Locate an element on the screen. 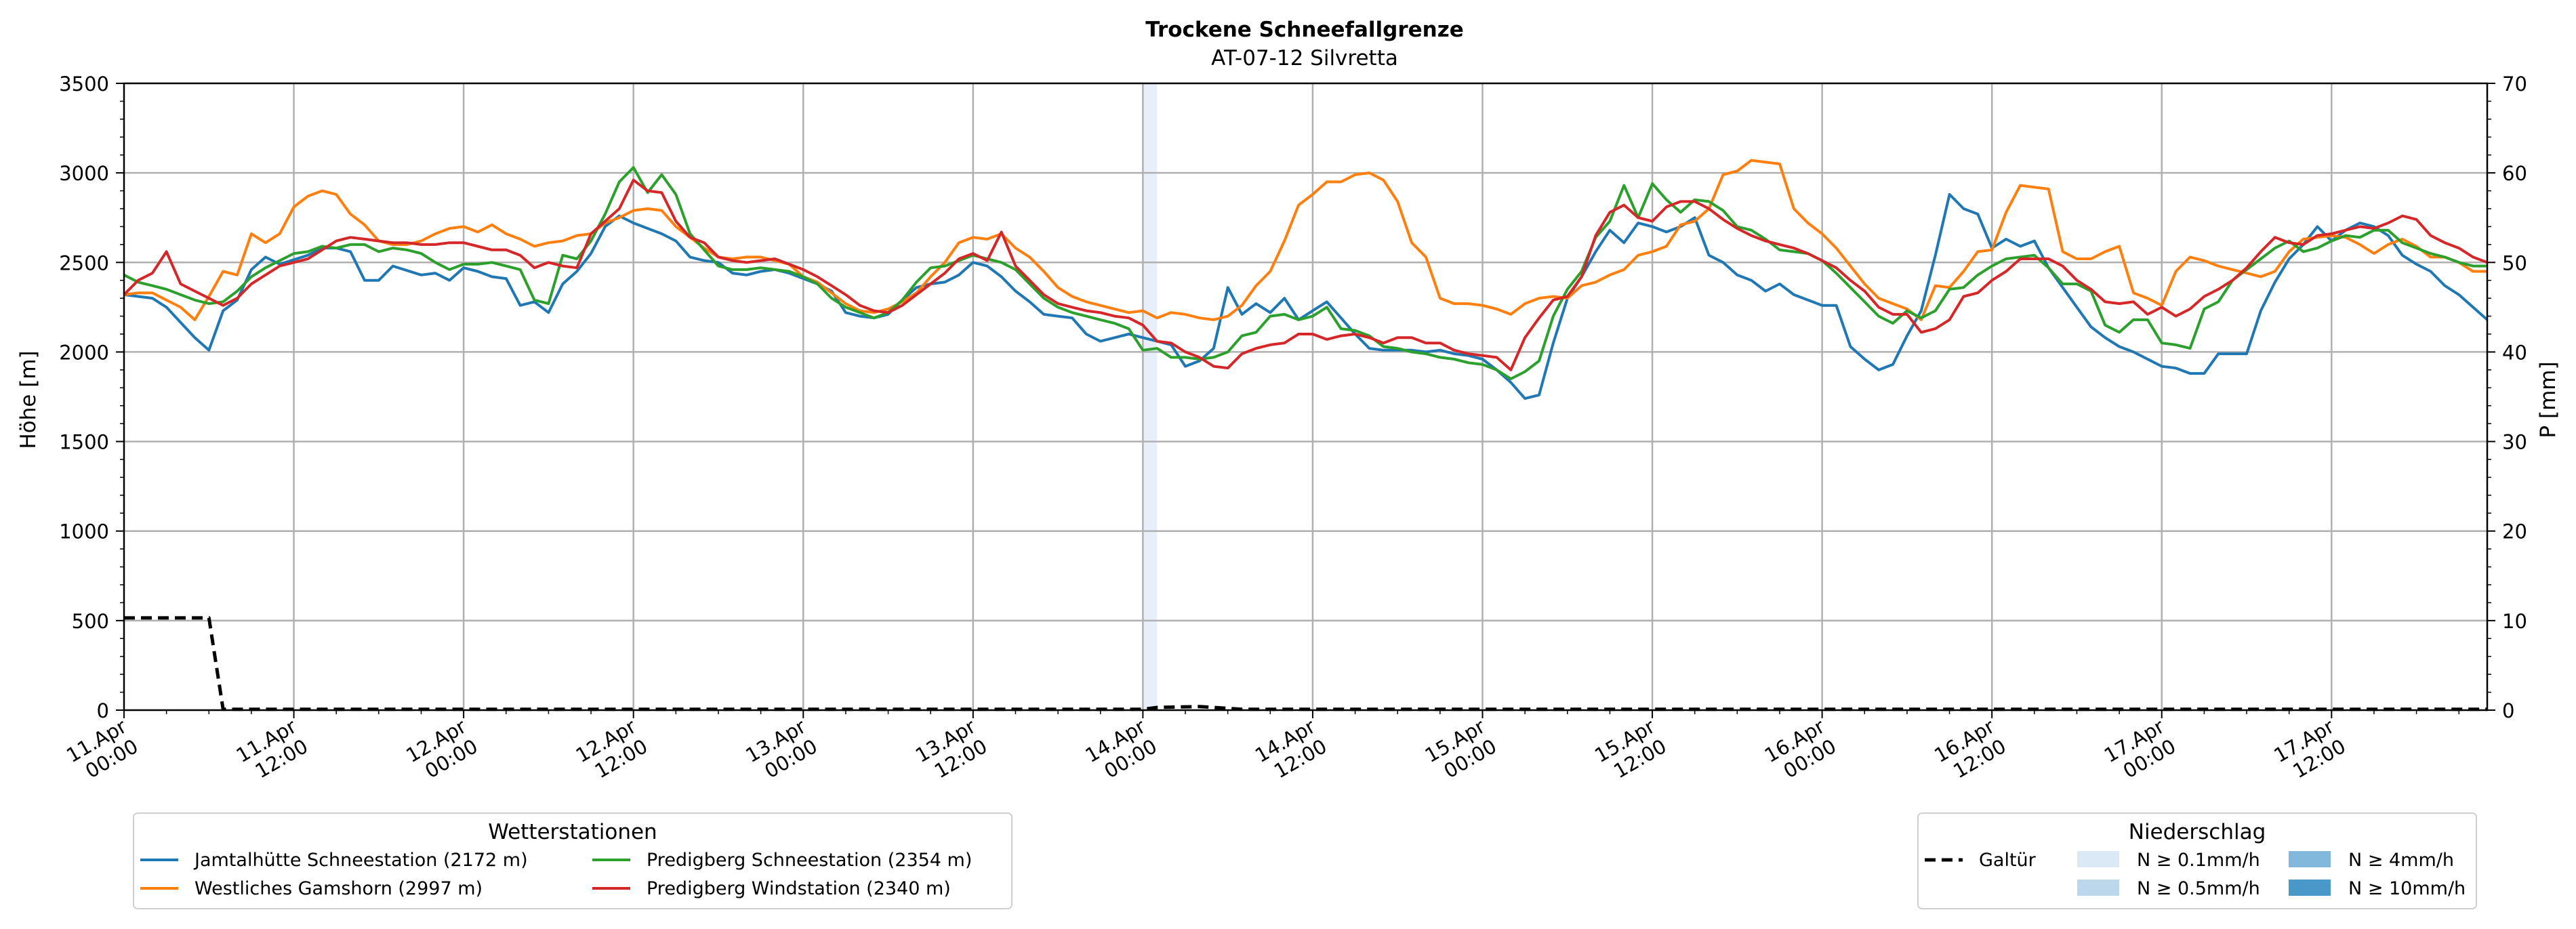 Image resolution: width=2576 pixels, height=929 pixels. legend-entry-label: N ≥ 0.5mm/h is located at coordinates (2199, 888).